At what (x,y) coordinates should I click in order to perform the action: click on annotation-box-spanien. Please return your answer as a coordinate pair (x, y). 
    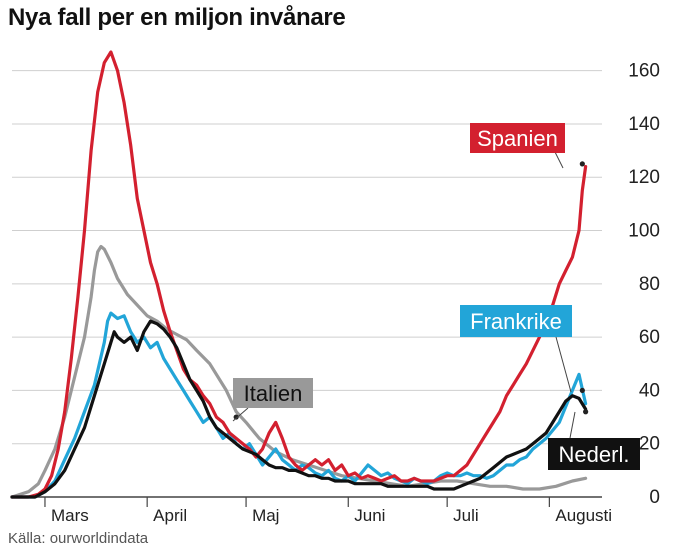
    Looking at the image, I should click on (517, 138).